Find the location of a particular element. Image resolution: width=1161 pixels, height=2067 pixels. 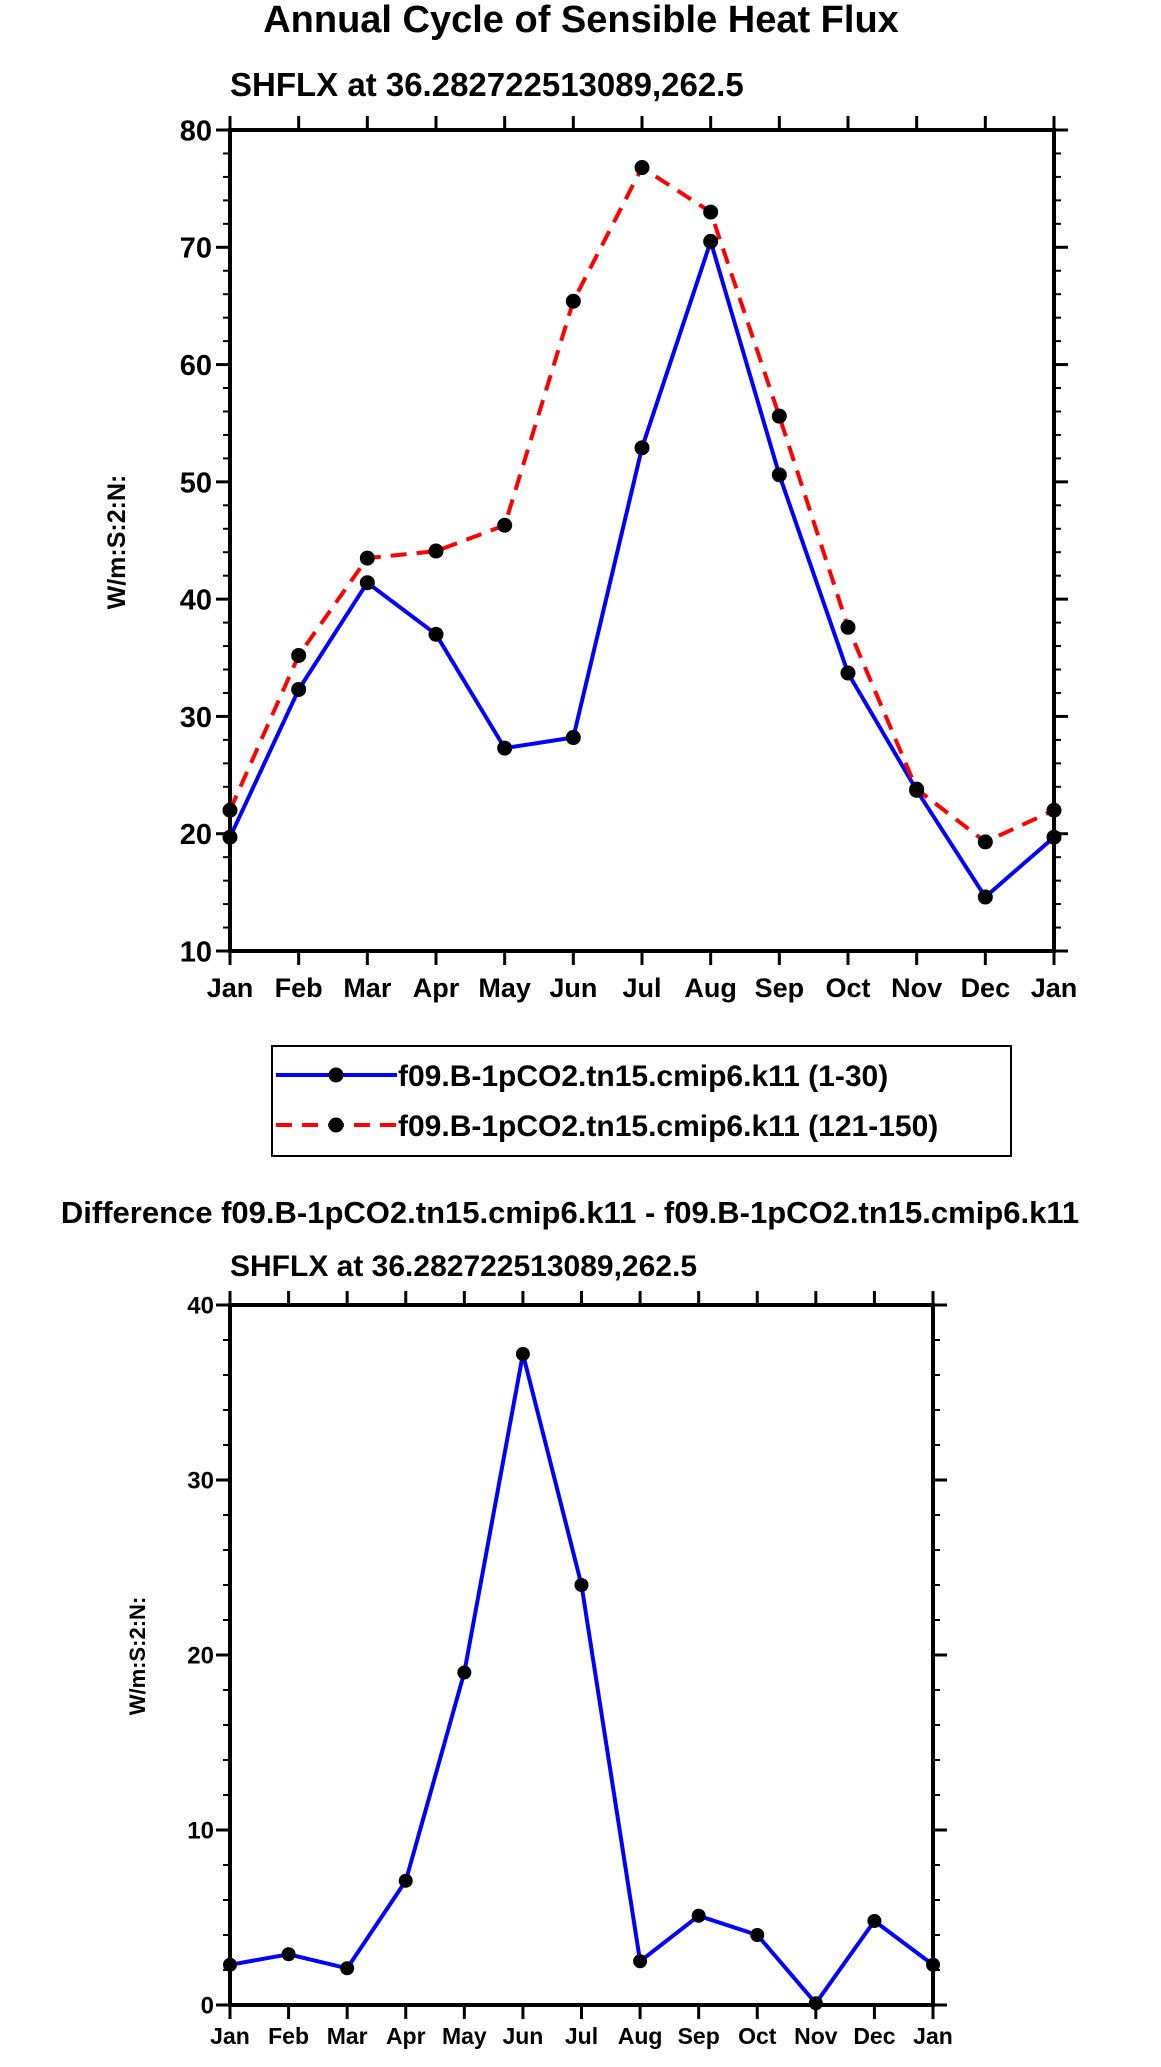

legend-box is located at coordinates (641, 1101).